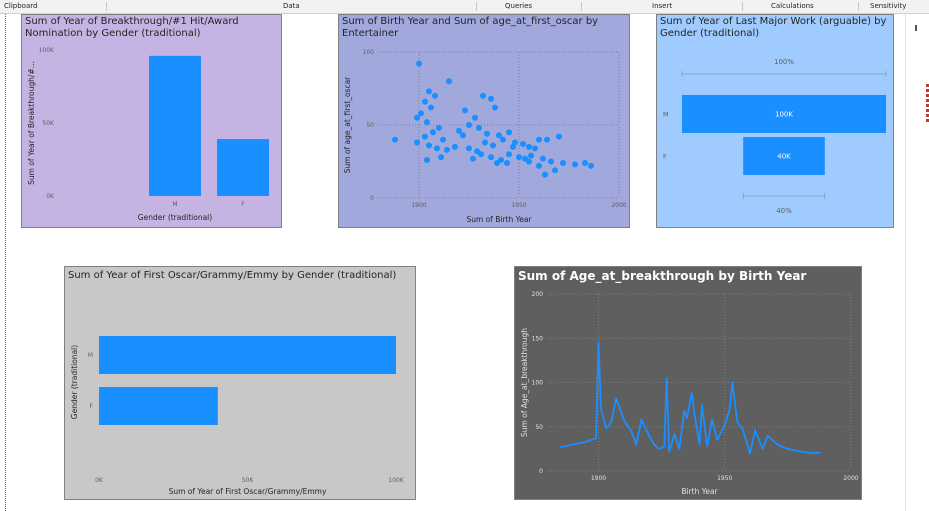 This screenshot has height=511, width=929. I want to click on pane-toggle-icon, so click(916, 28).